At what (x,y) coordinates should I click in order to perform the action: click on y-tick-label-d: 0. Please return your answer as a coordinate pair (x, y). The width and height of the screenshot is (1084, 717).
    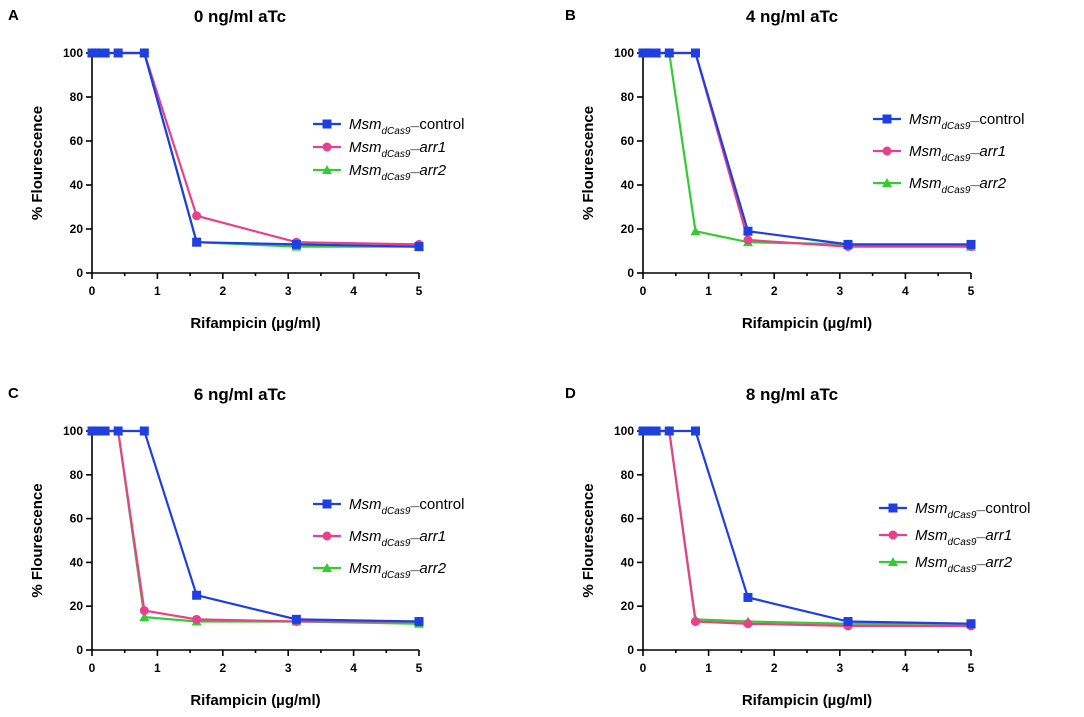
    Looking at the image, I should click on (630, 650).